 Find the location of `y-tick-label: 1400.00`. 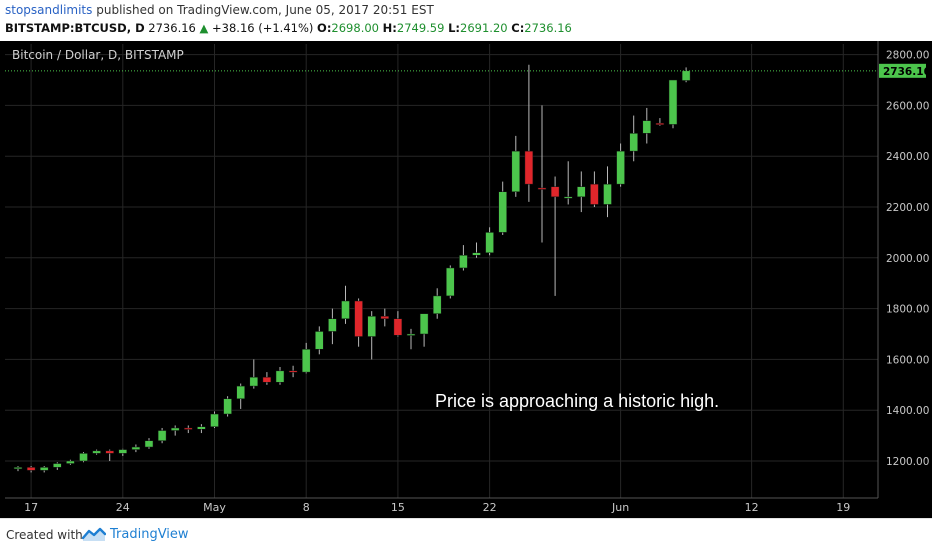

y-tick-label: 1400.00 is located at coordinates (907, 411).